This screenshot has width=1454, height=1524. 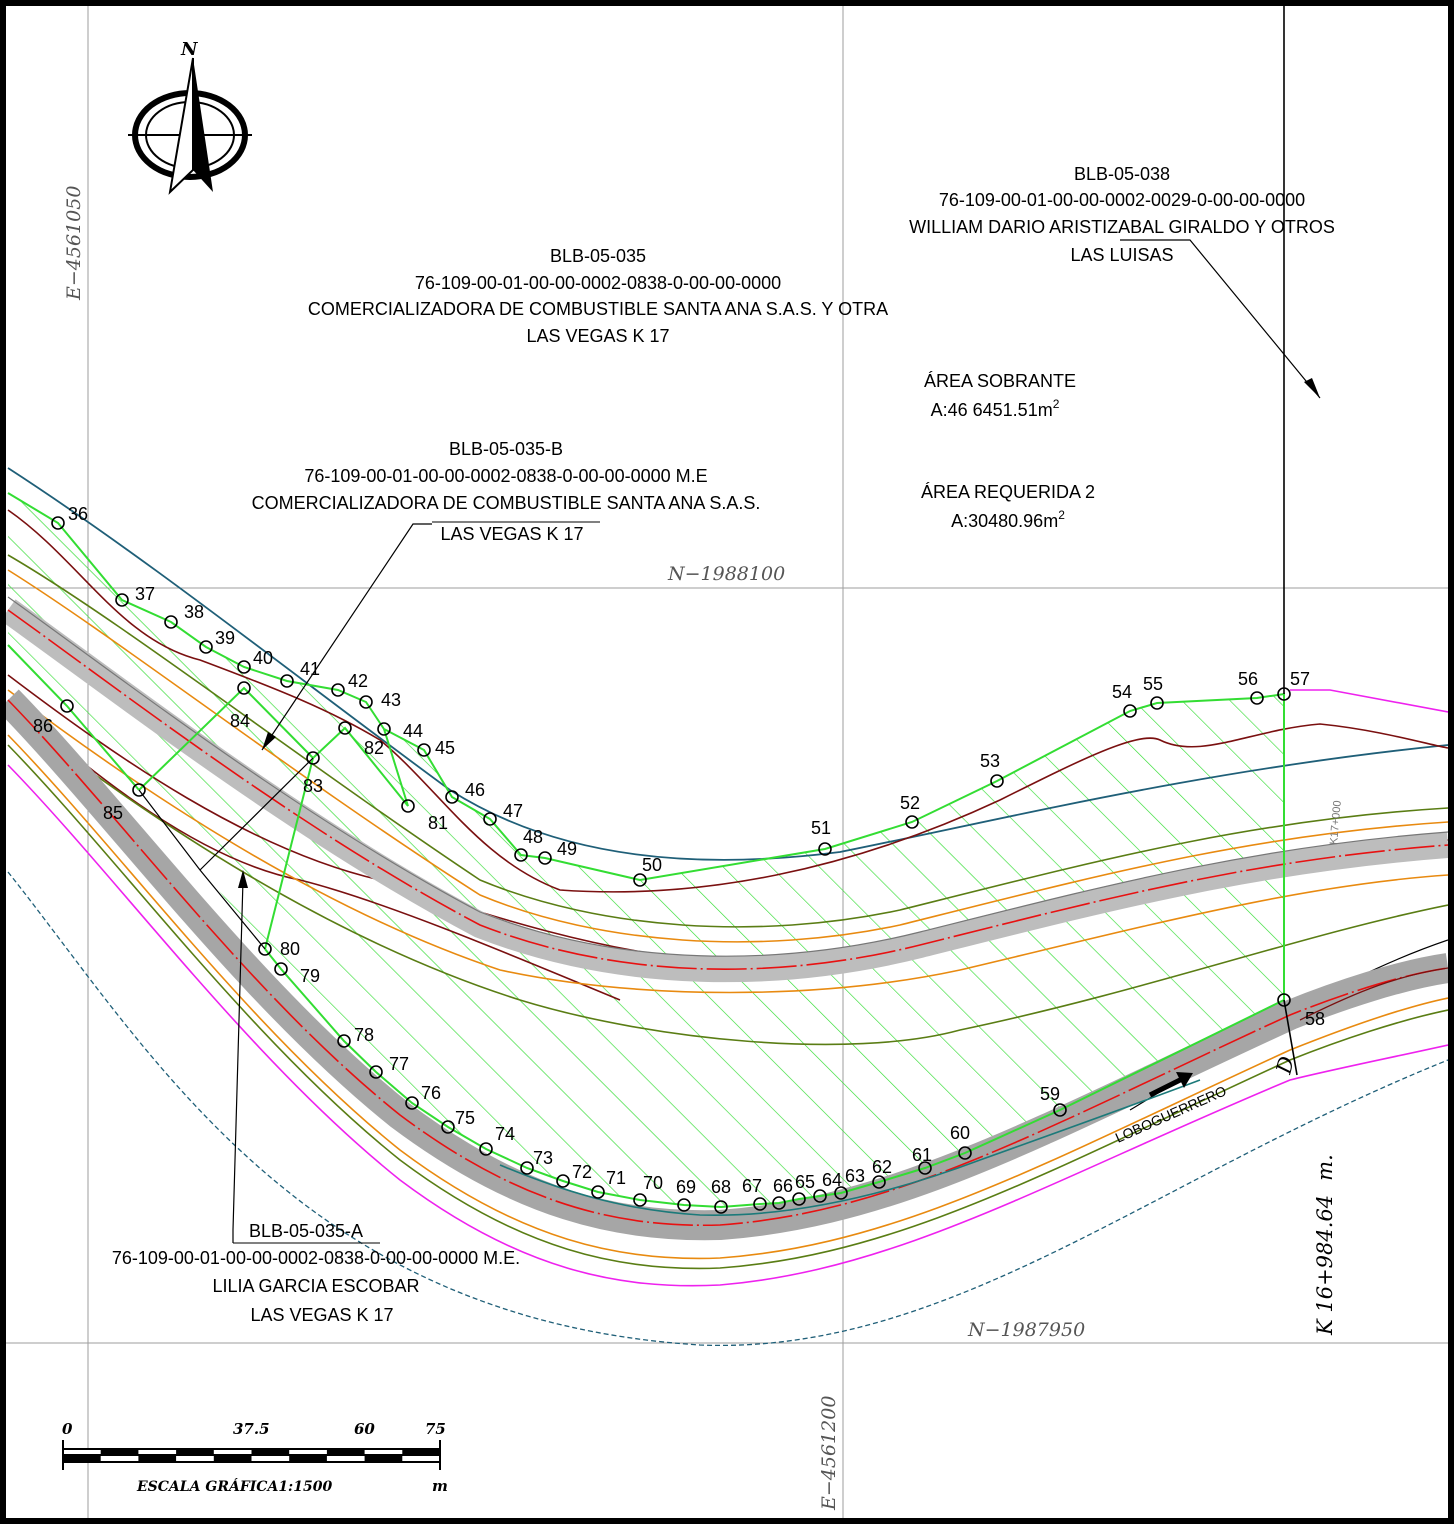 I want to click on vertex-label: 52, so click(x=910, y=803).